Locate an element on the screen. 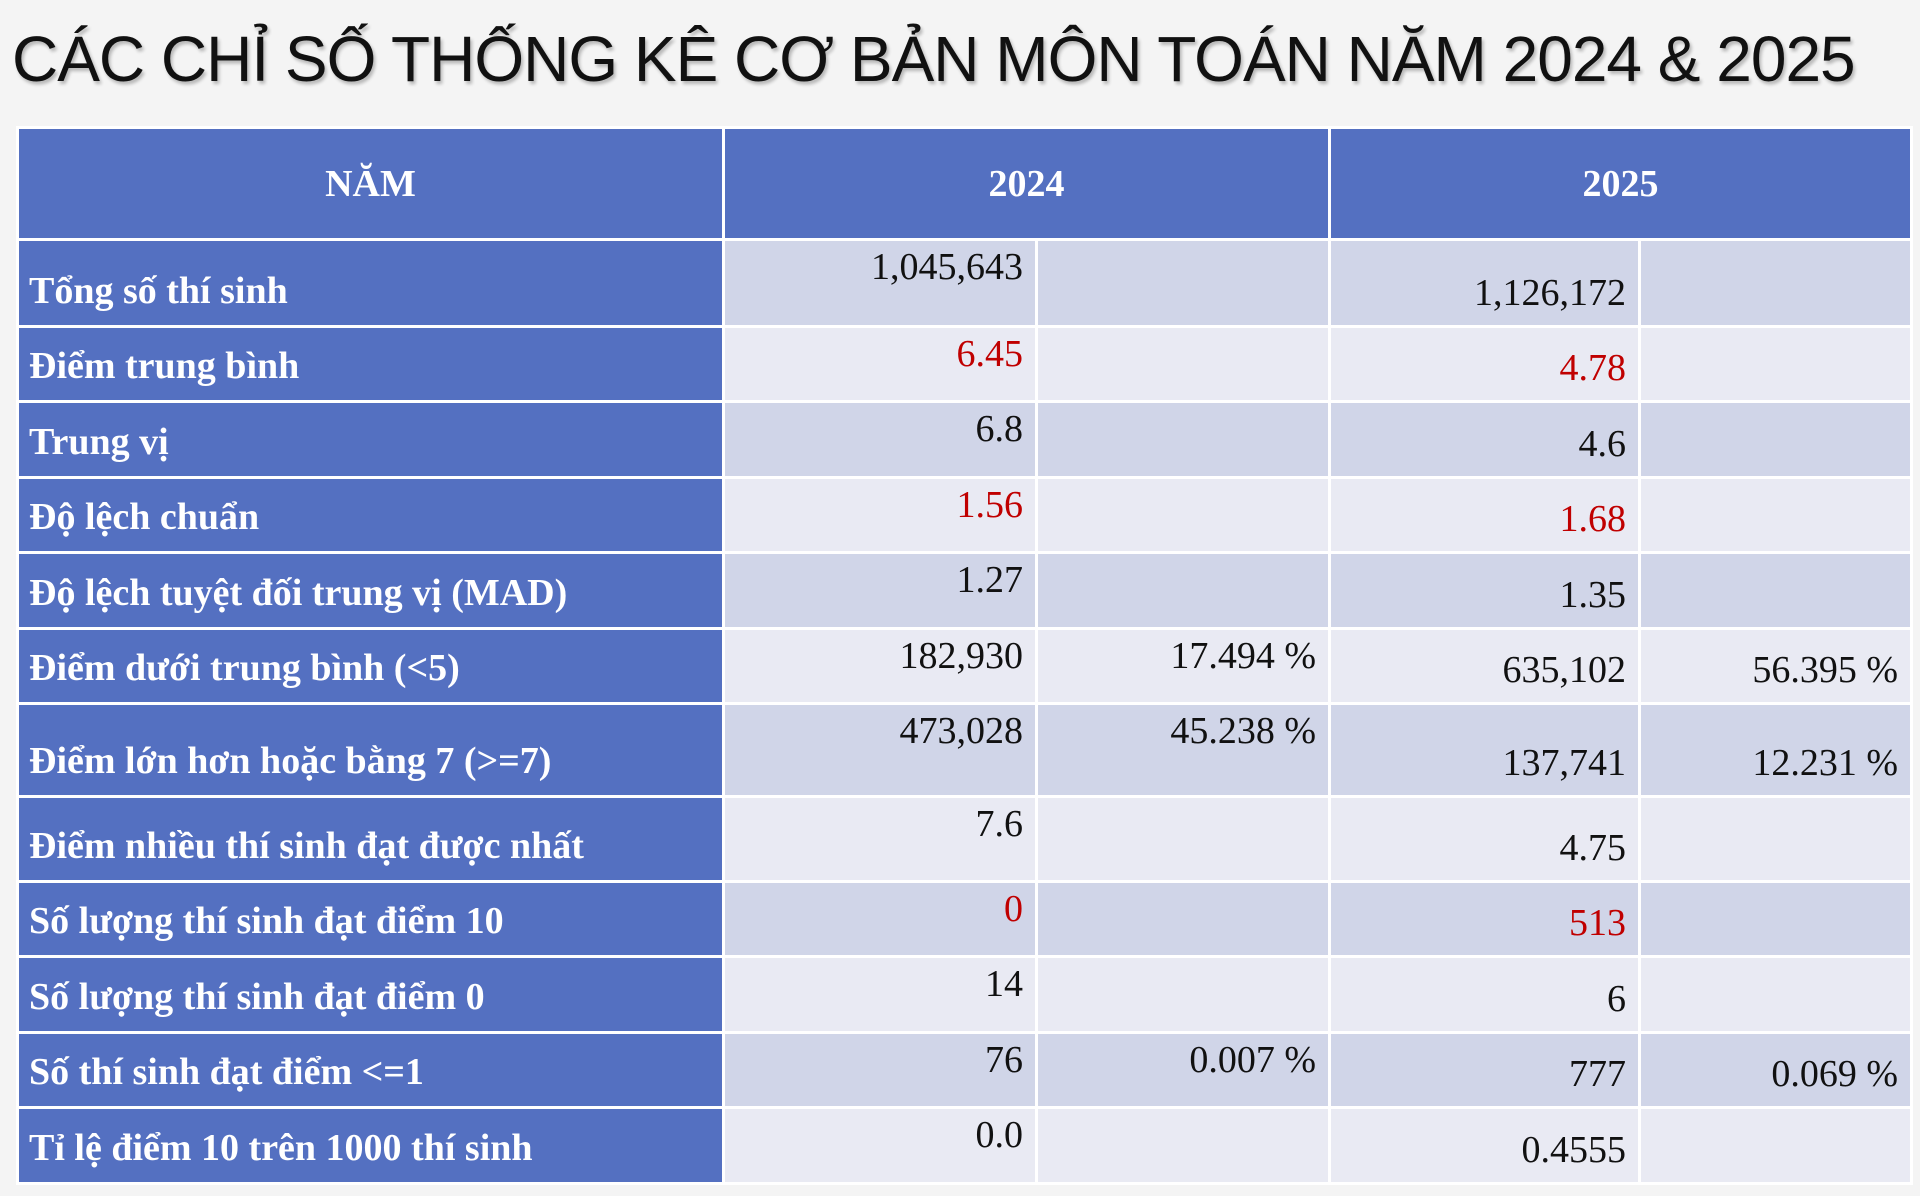  table-row: Tổng số thí sinh 1,045,643 1,126,172 is located at coordinates (964, 283).